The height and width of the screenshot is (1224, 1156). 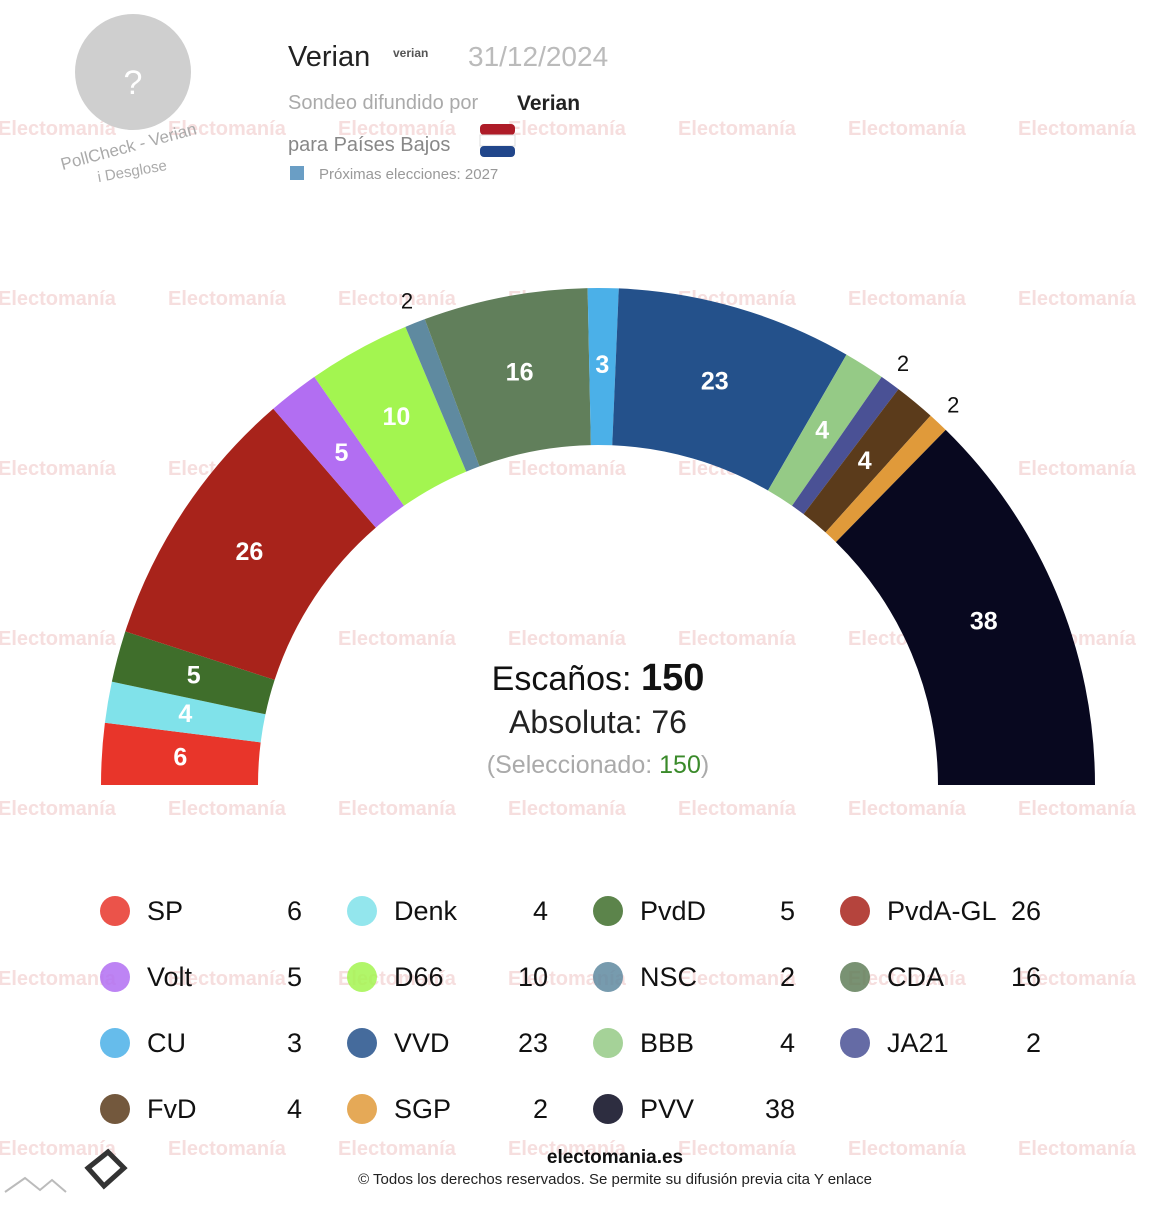 What do you see at coordinates (915, 977) in the screenshot?
I see `party-name: CDA` at bounding box center [915, 977].